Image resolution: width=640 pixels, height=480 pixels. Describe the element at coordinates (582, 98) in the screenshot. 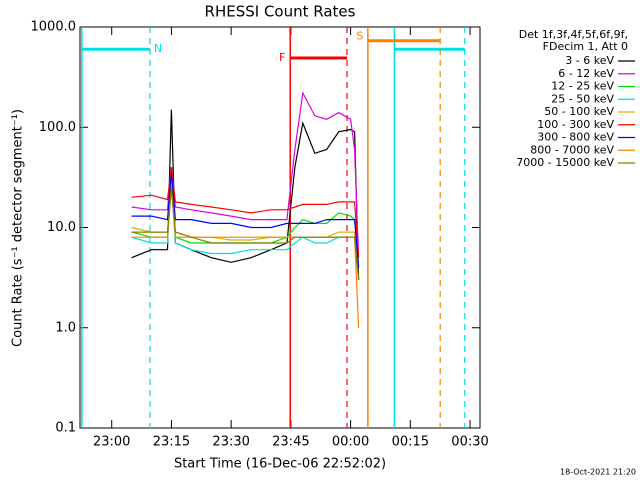

I see `legend-label: 25 - 50 keV` at that location.